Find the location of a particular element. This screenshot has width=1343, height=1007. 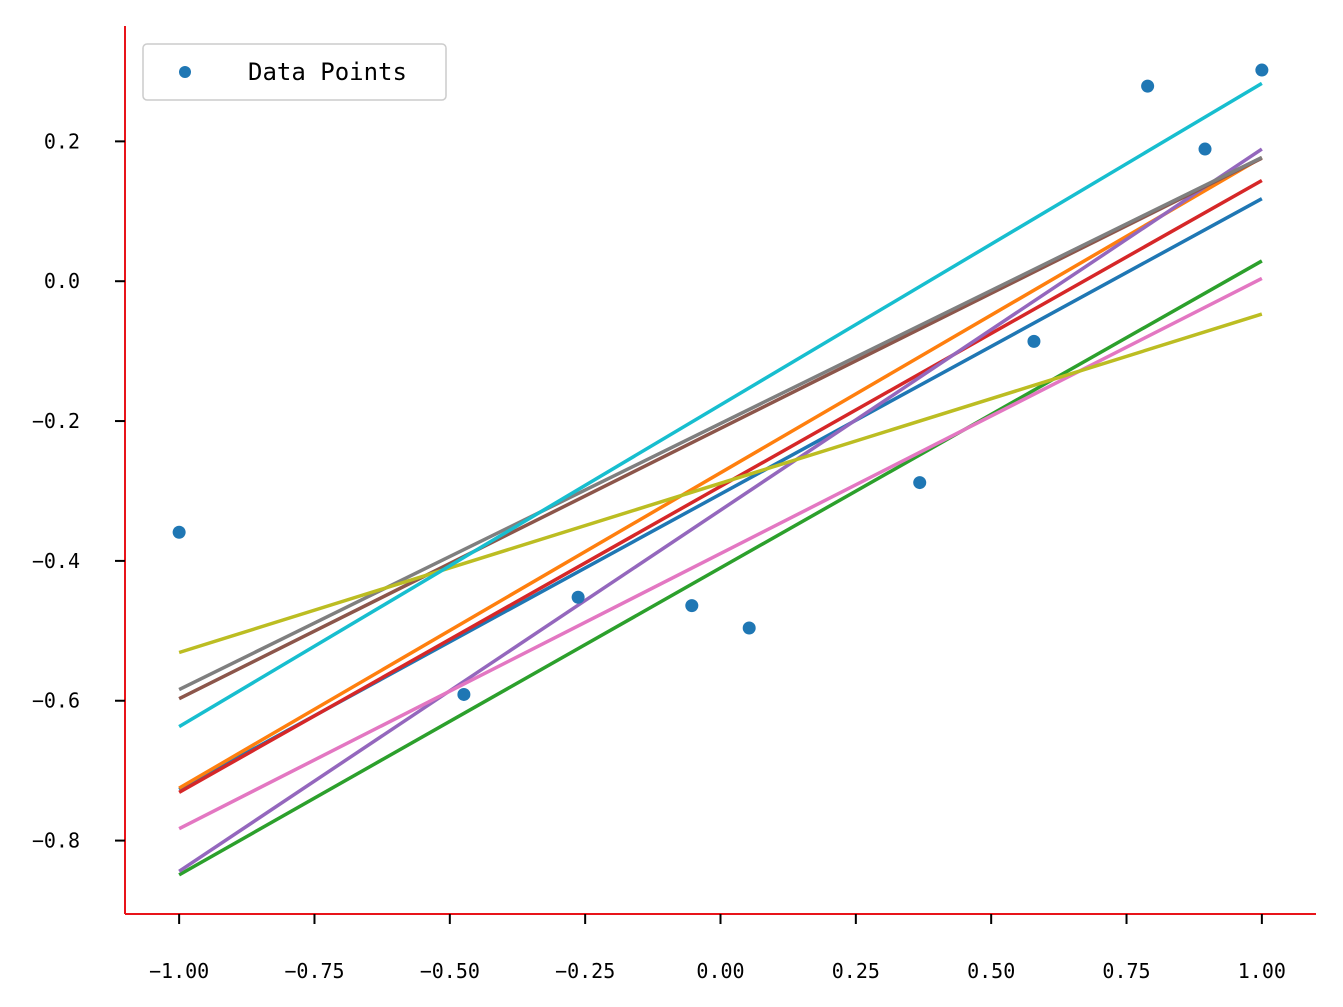

legend-marker is located at coordinates (185, 72).